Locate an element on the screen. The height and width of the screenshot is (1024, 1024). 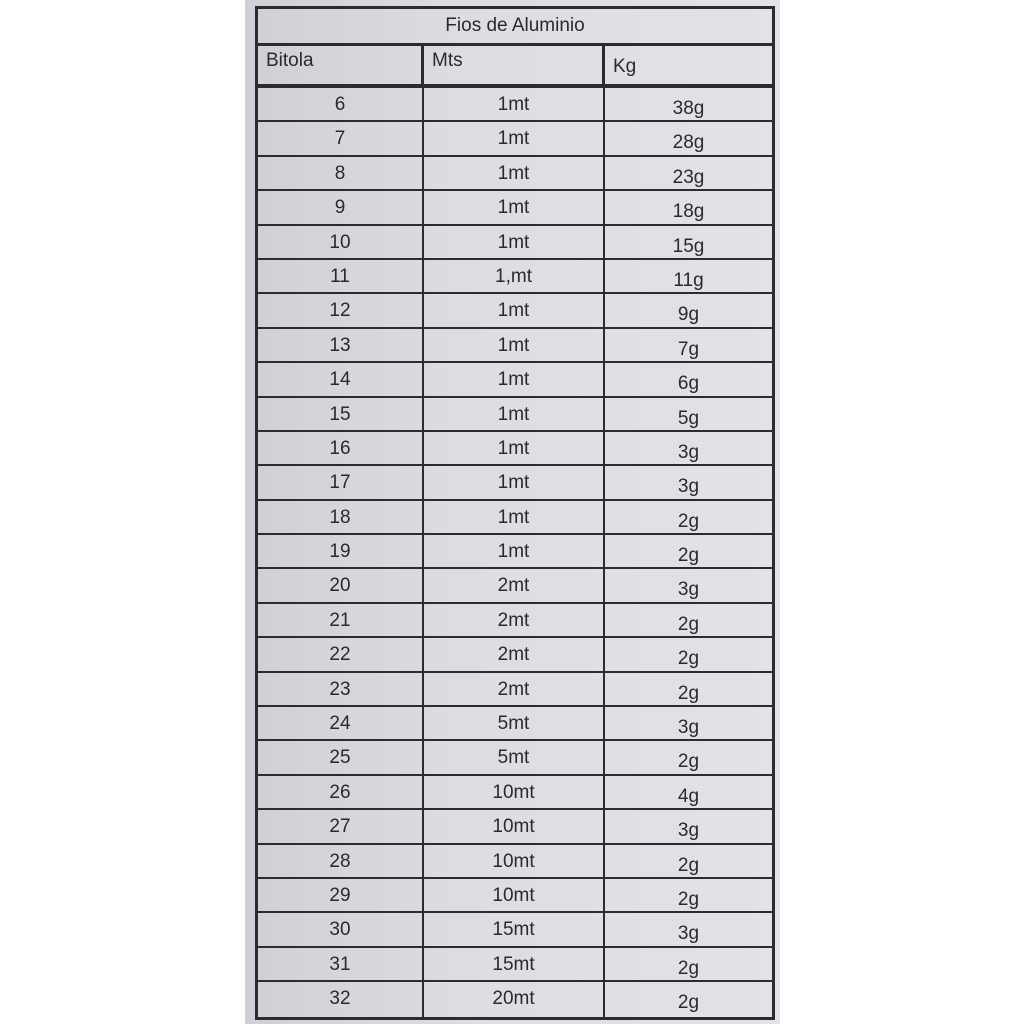
cell-bitola: 22 is located at coordinates (341, 654).